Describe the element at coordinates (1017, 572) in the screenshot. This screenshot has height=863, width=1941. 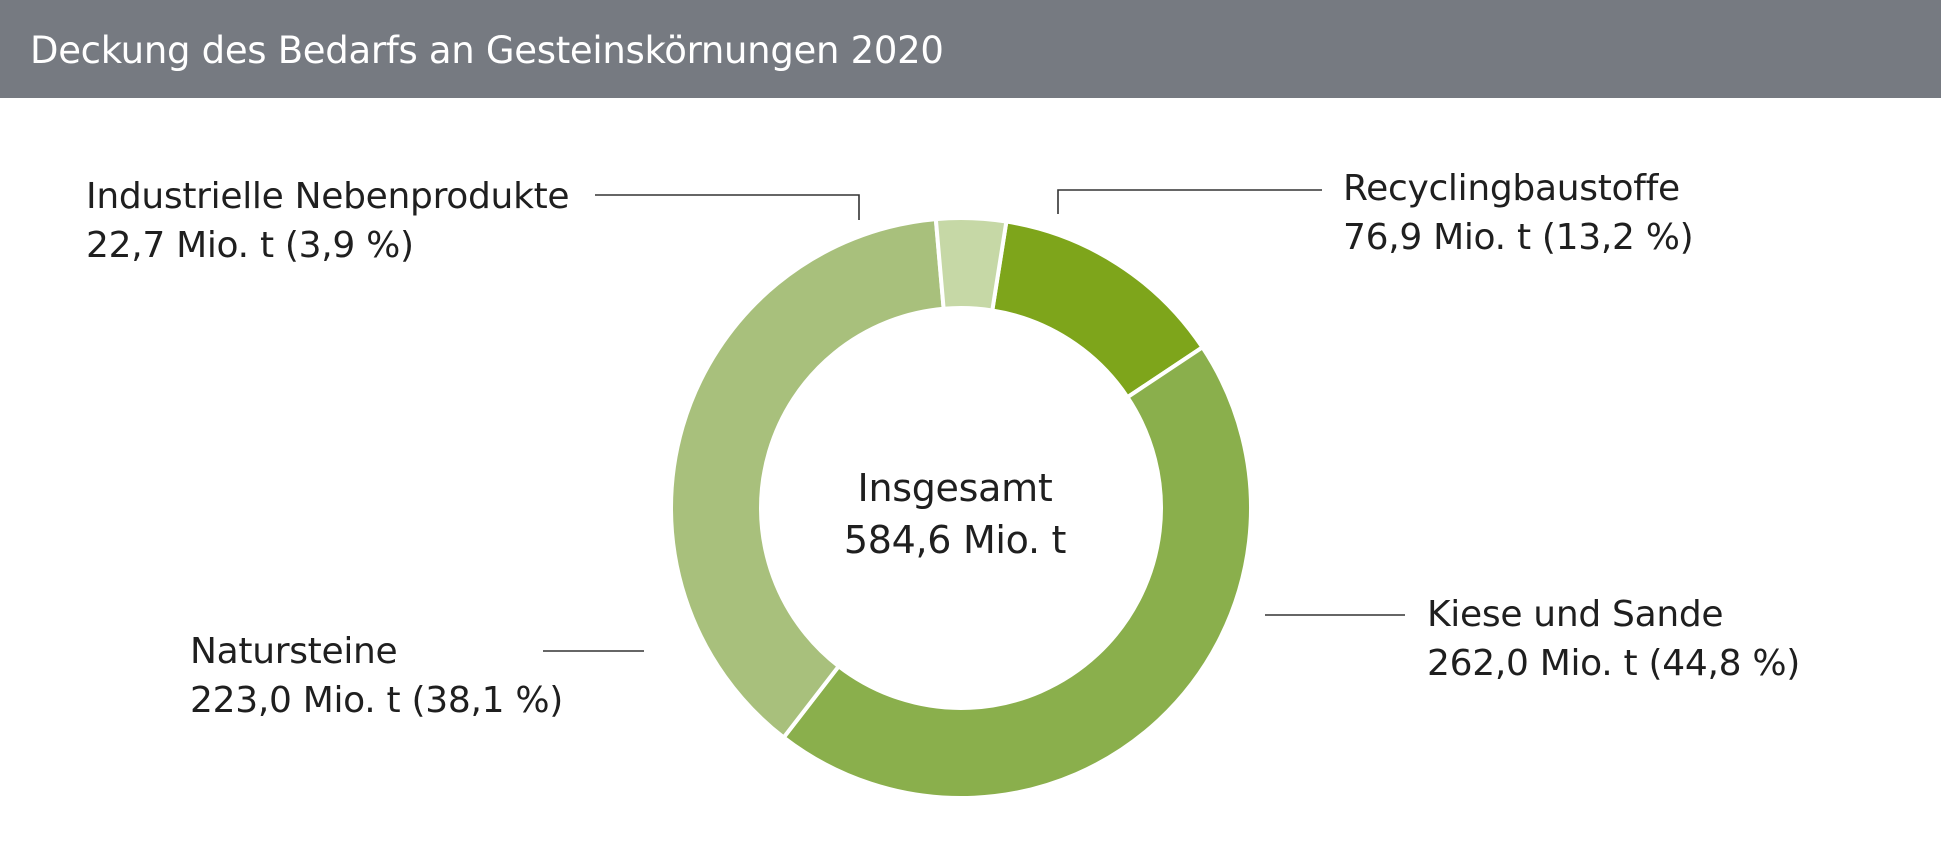
I see `donut-slice-kiese-und-sande` at that location.